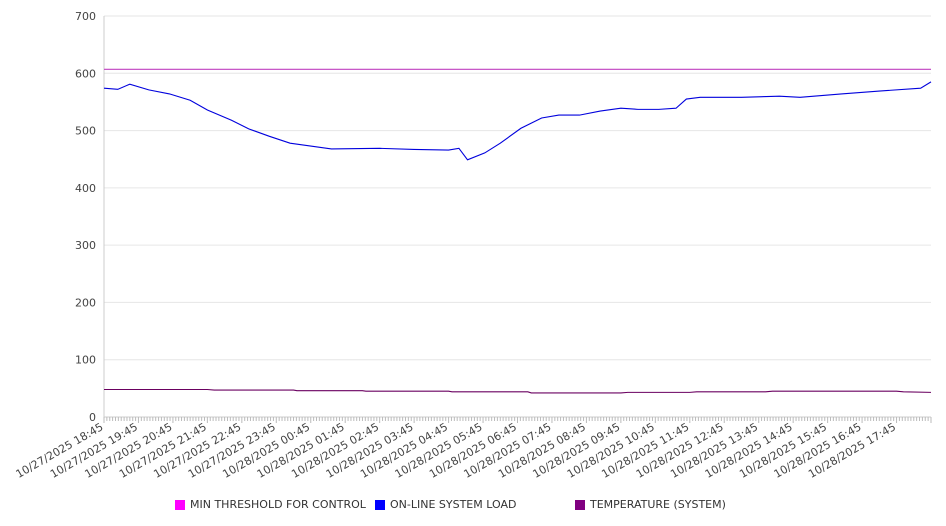 The image size is (946, 526). Describe the element at coordinates (85, 131) in the screenshot. I see `y-tick-label: 500` at that location.